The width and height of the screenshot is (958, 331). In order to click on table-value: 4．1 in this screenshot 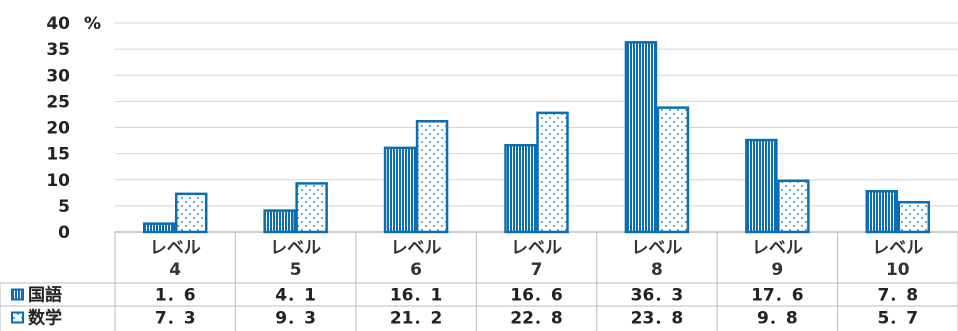, I will do `click(295, 296)`.